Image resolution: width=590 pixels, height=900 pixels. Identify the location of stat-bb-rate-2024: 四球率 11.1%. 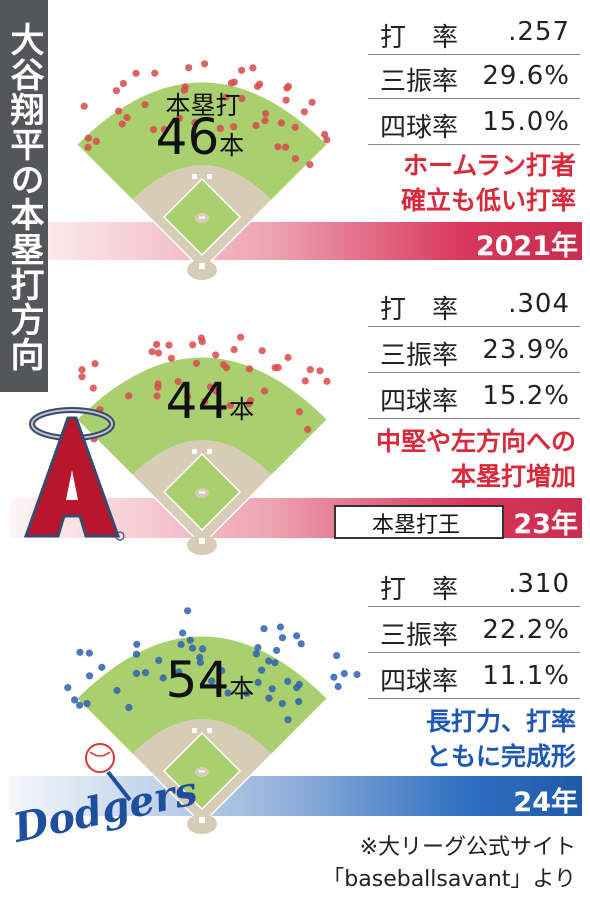
(475, 679).